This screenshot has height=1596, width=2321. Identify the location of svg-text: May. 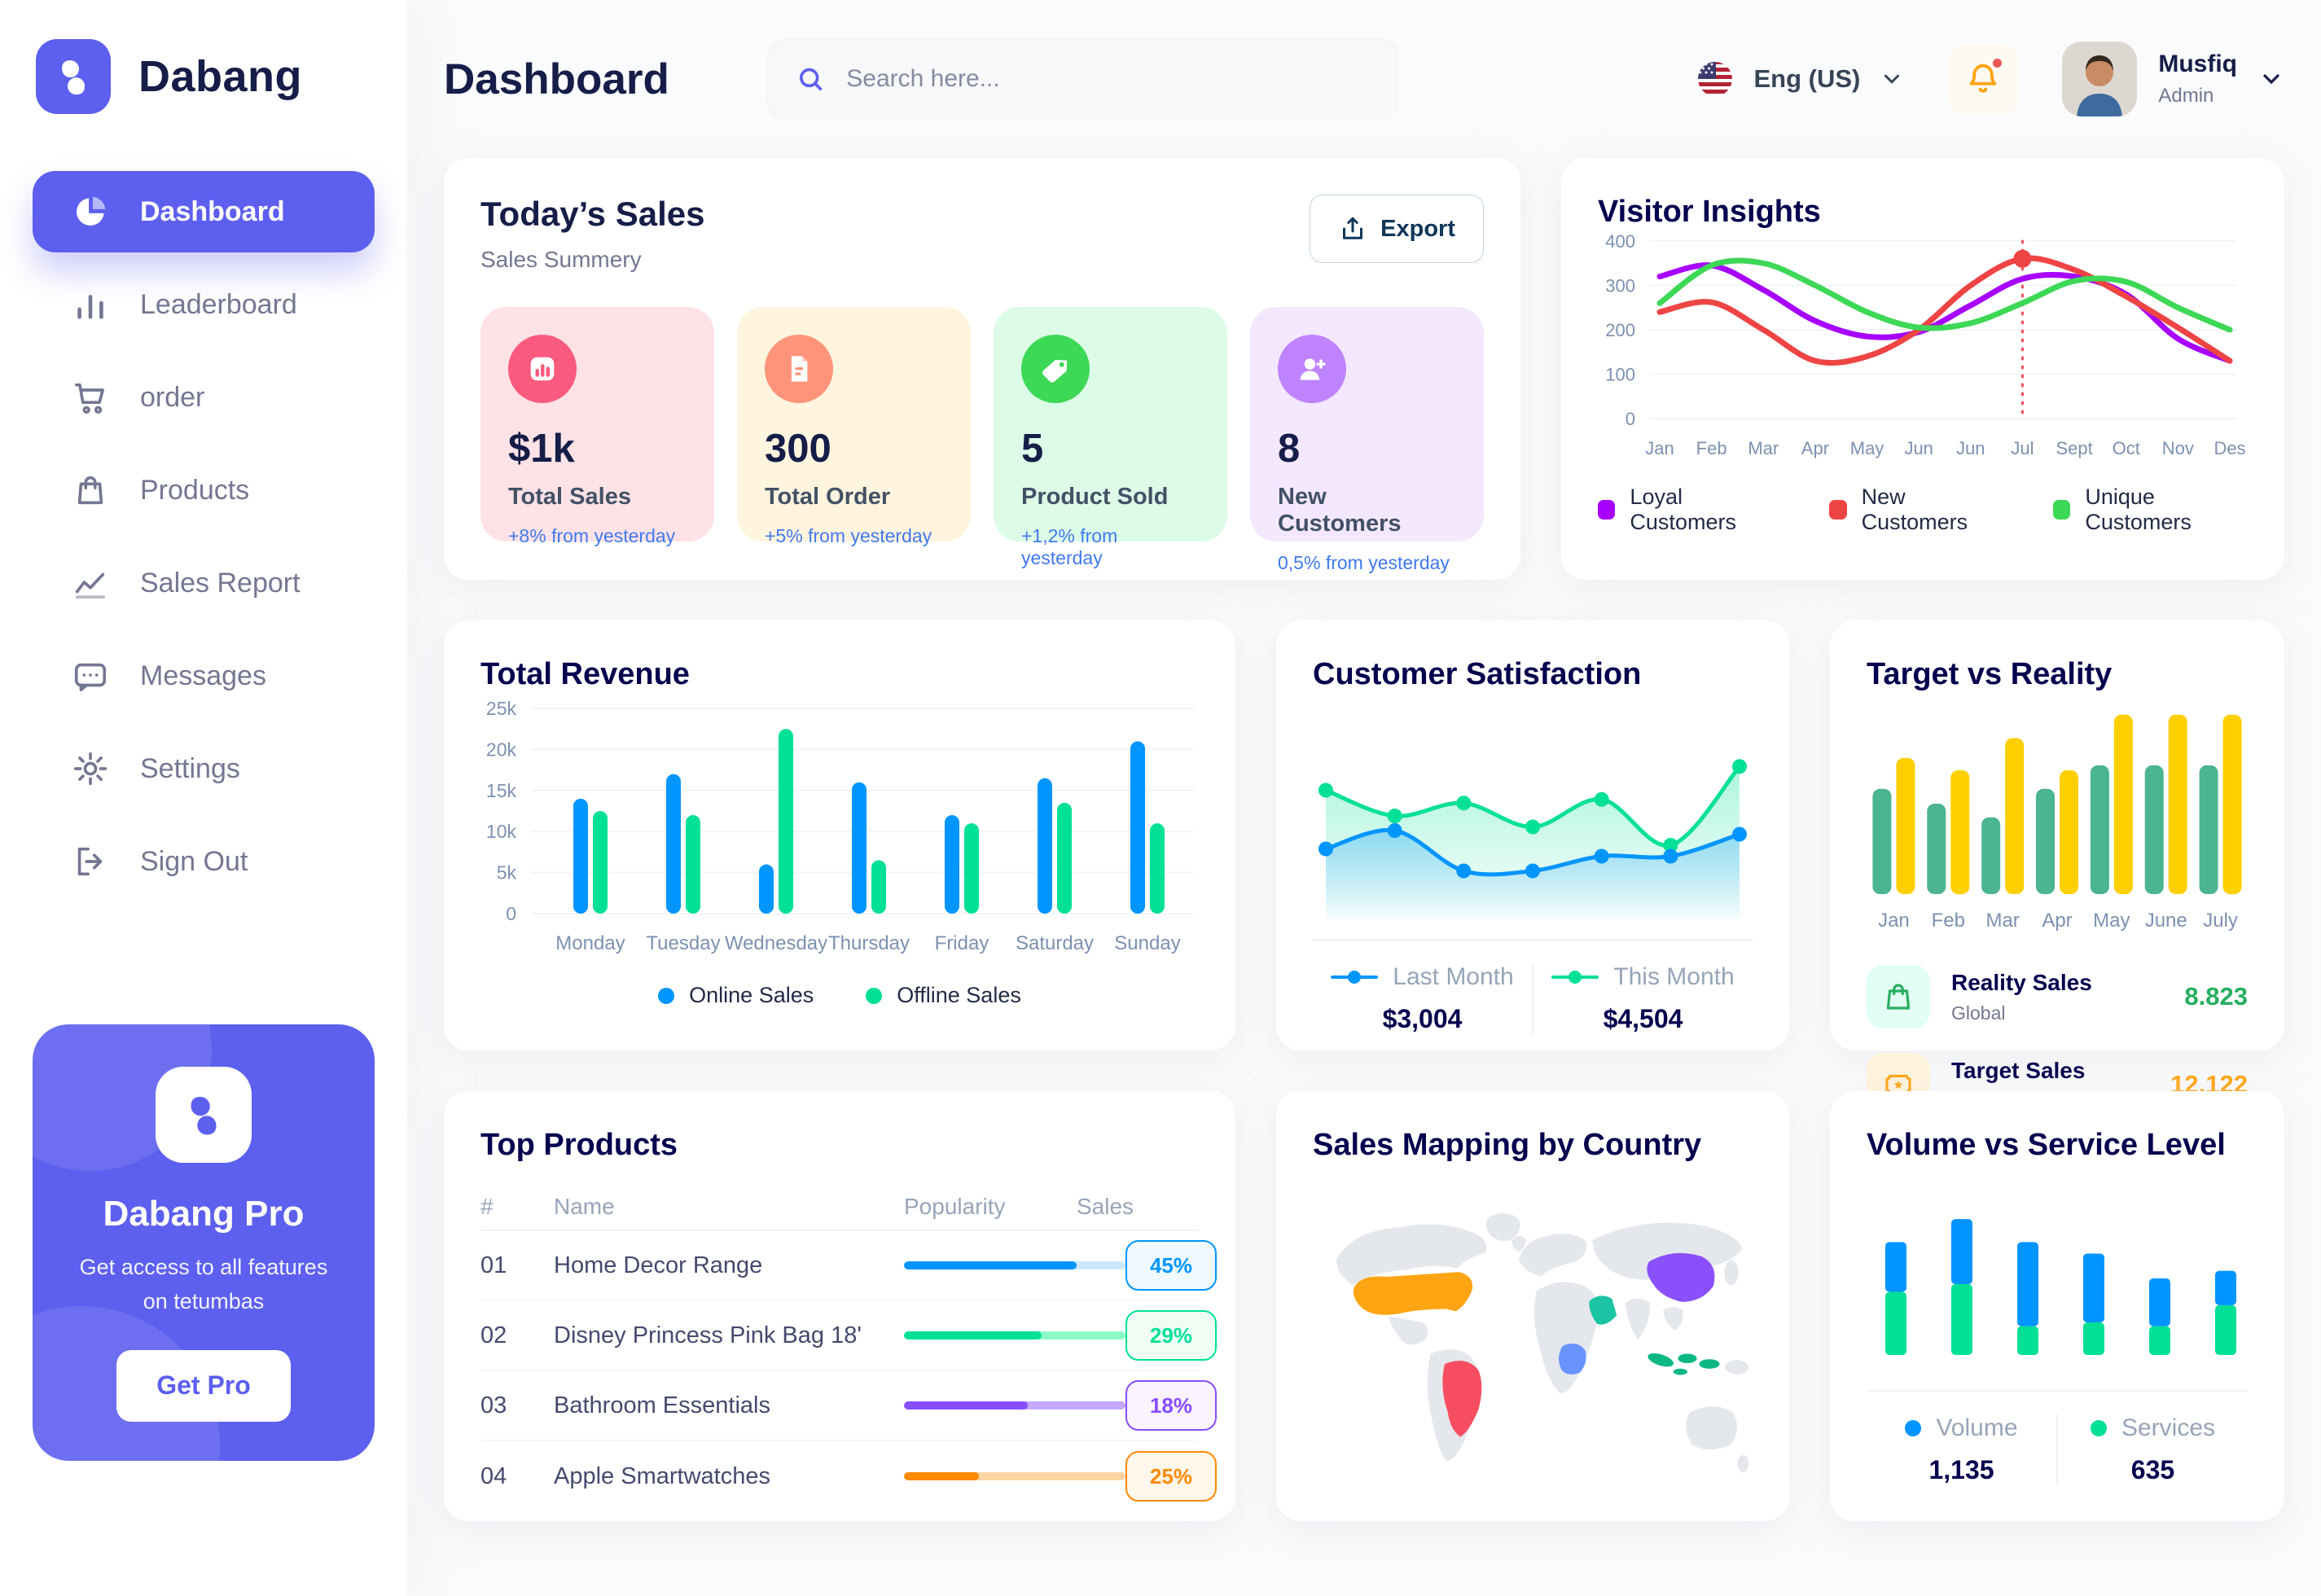
(2111, 921).